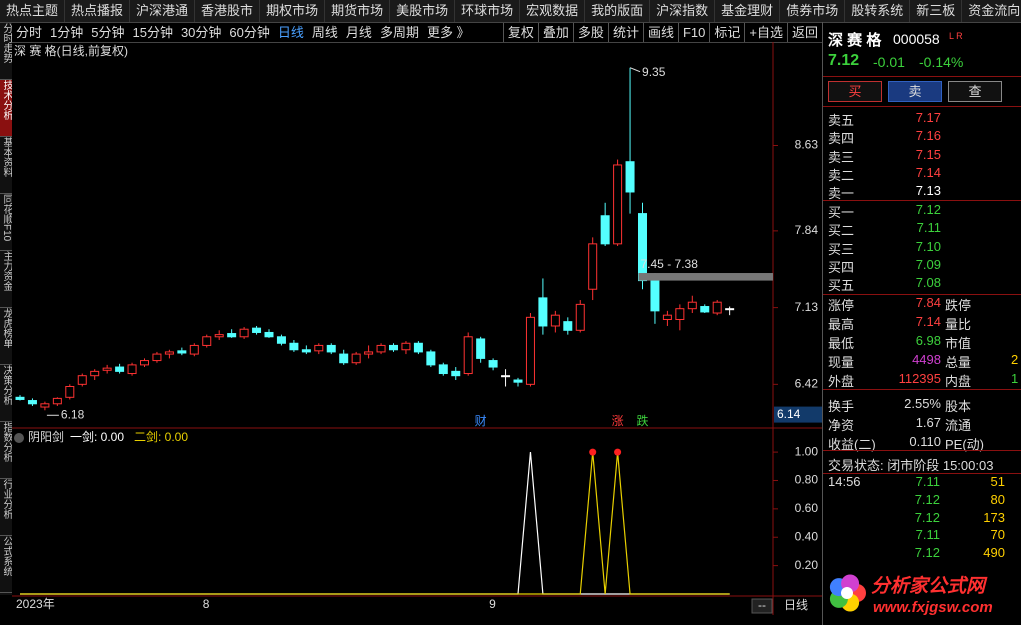  Describe the element at coordinates (6, 507) in the screenshot. I see `side-tab: 行业分析` at that location.